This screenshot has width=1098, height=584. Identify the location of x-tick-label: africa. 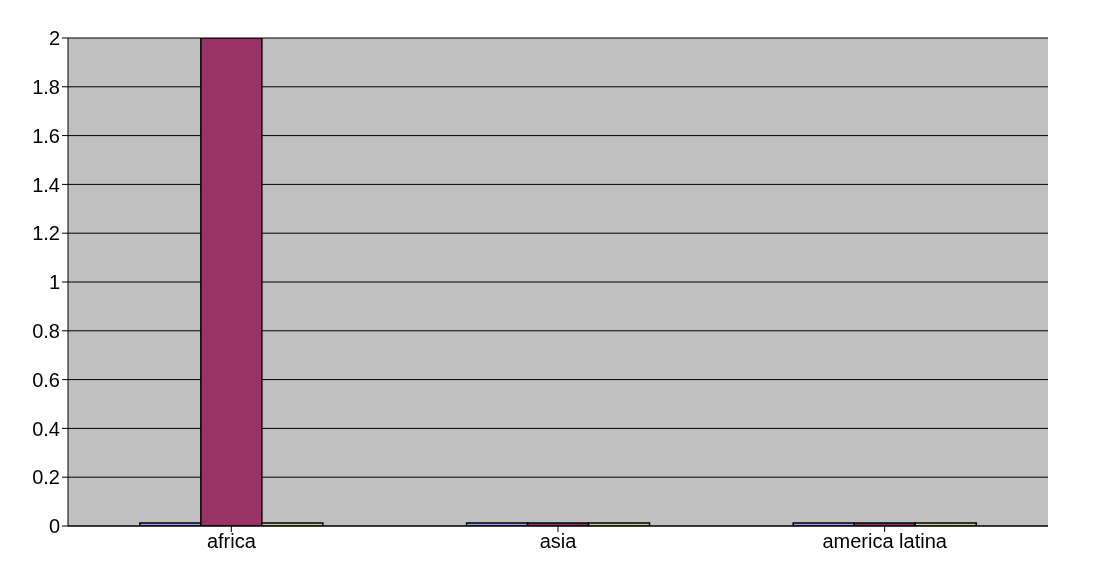
(231, 541).